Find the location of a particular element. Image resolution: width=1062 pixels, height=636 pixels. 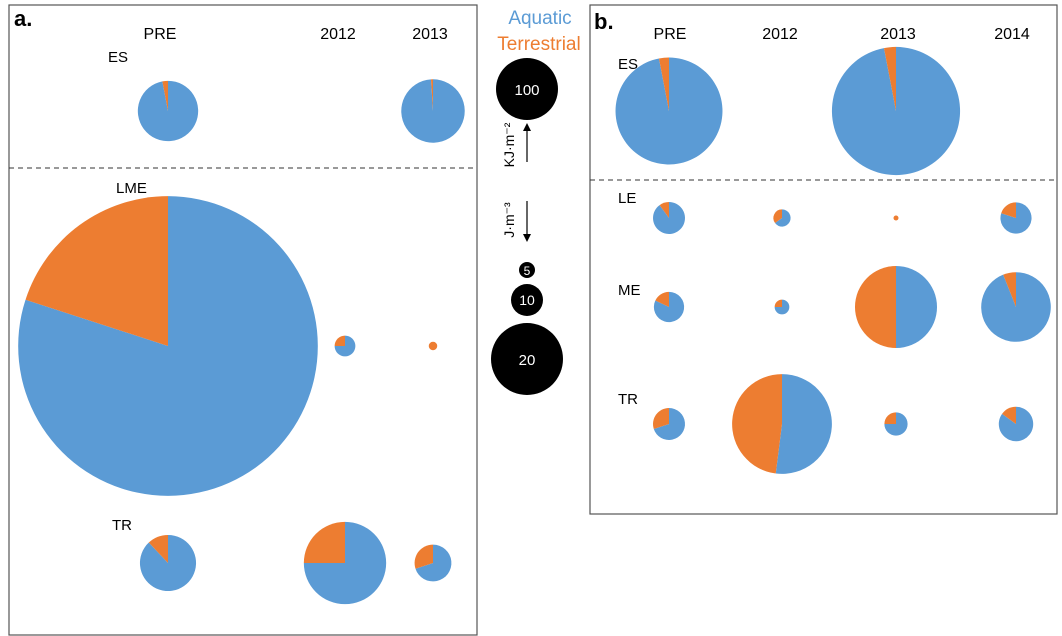

panel-a-row-lme: LME is located at coordinates (131, 188).